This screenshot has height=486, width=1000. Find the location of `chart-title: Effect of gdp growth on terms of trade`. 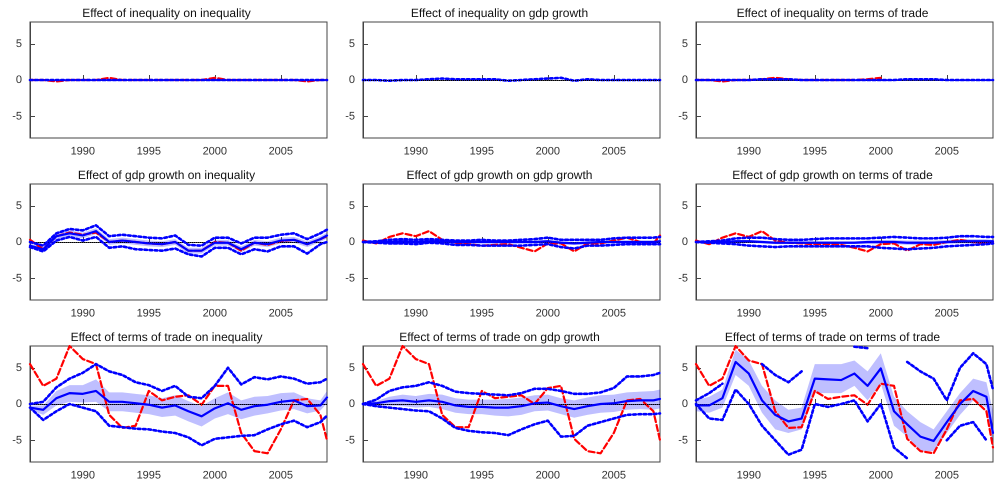

chart-title: Effect of gdp growth on terms of trade is located at coordinates (833, 175).